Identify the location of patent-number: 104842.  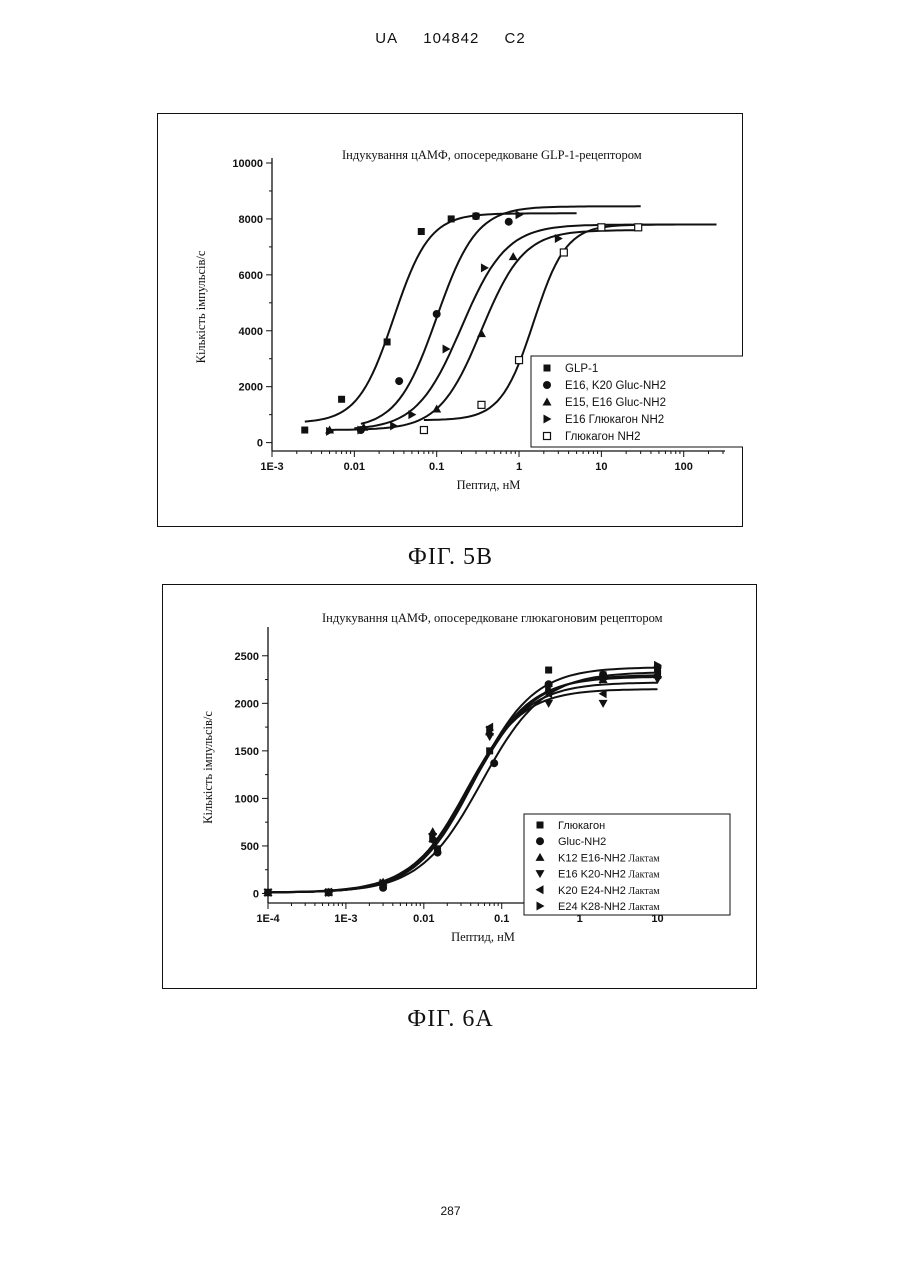
(451, 38).